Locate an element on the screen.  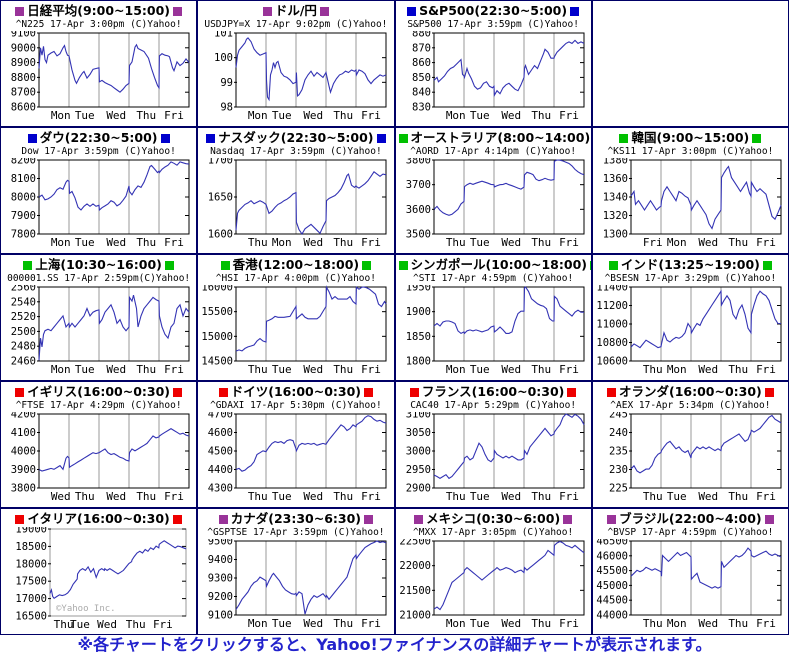
chart-title: ダウ(22:30~5:00) is located at coordinates (98, 138).